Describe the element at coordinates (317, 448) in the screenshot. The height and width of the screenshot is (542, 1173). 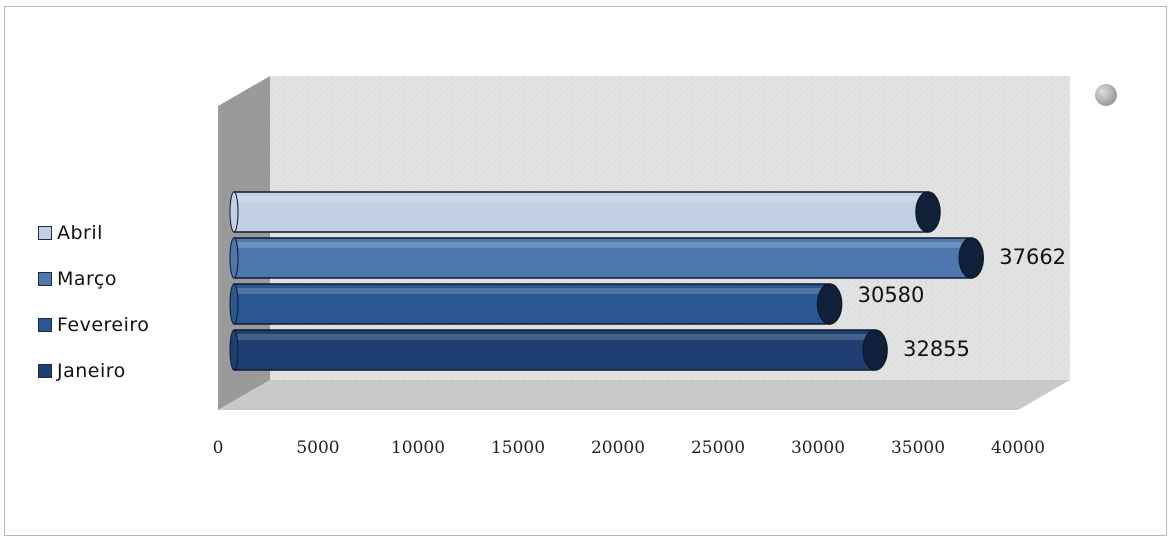
I see `x-tick-label: 5000` at that location.